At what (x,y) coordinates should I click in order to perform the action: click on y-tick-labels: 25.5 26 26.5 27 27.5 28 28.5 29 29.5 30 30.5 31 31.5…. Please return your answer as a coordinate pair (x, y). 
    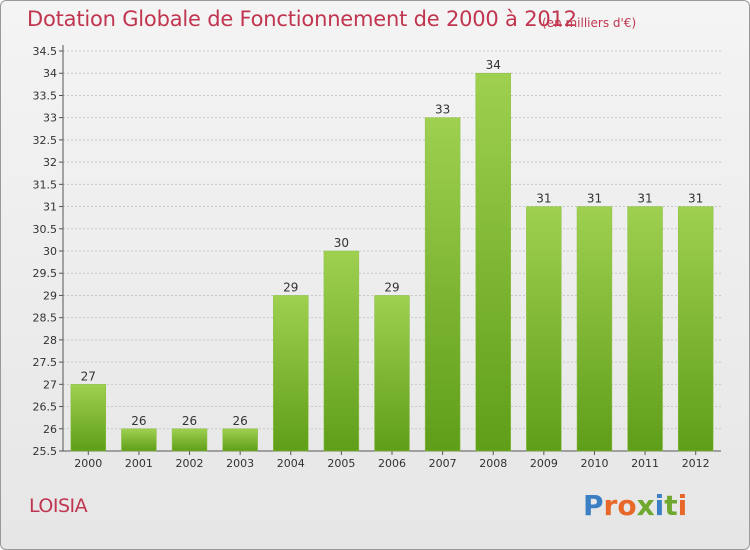
    Looking at the image, I should click on (45, 251).